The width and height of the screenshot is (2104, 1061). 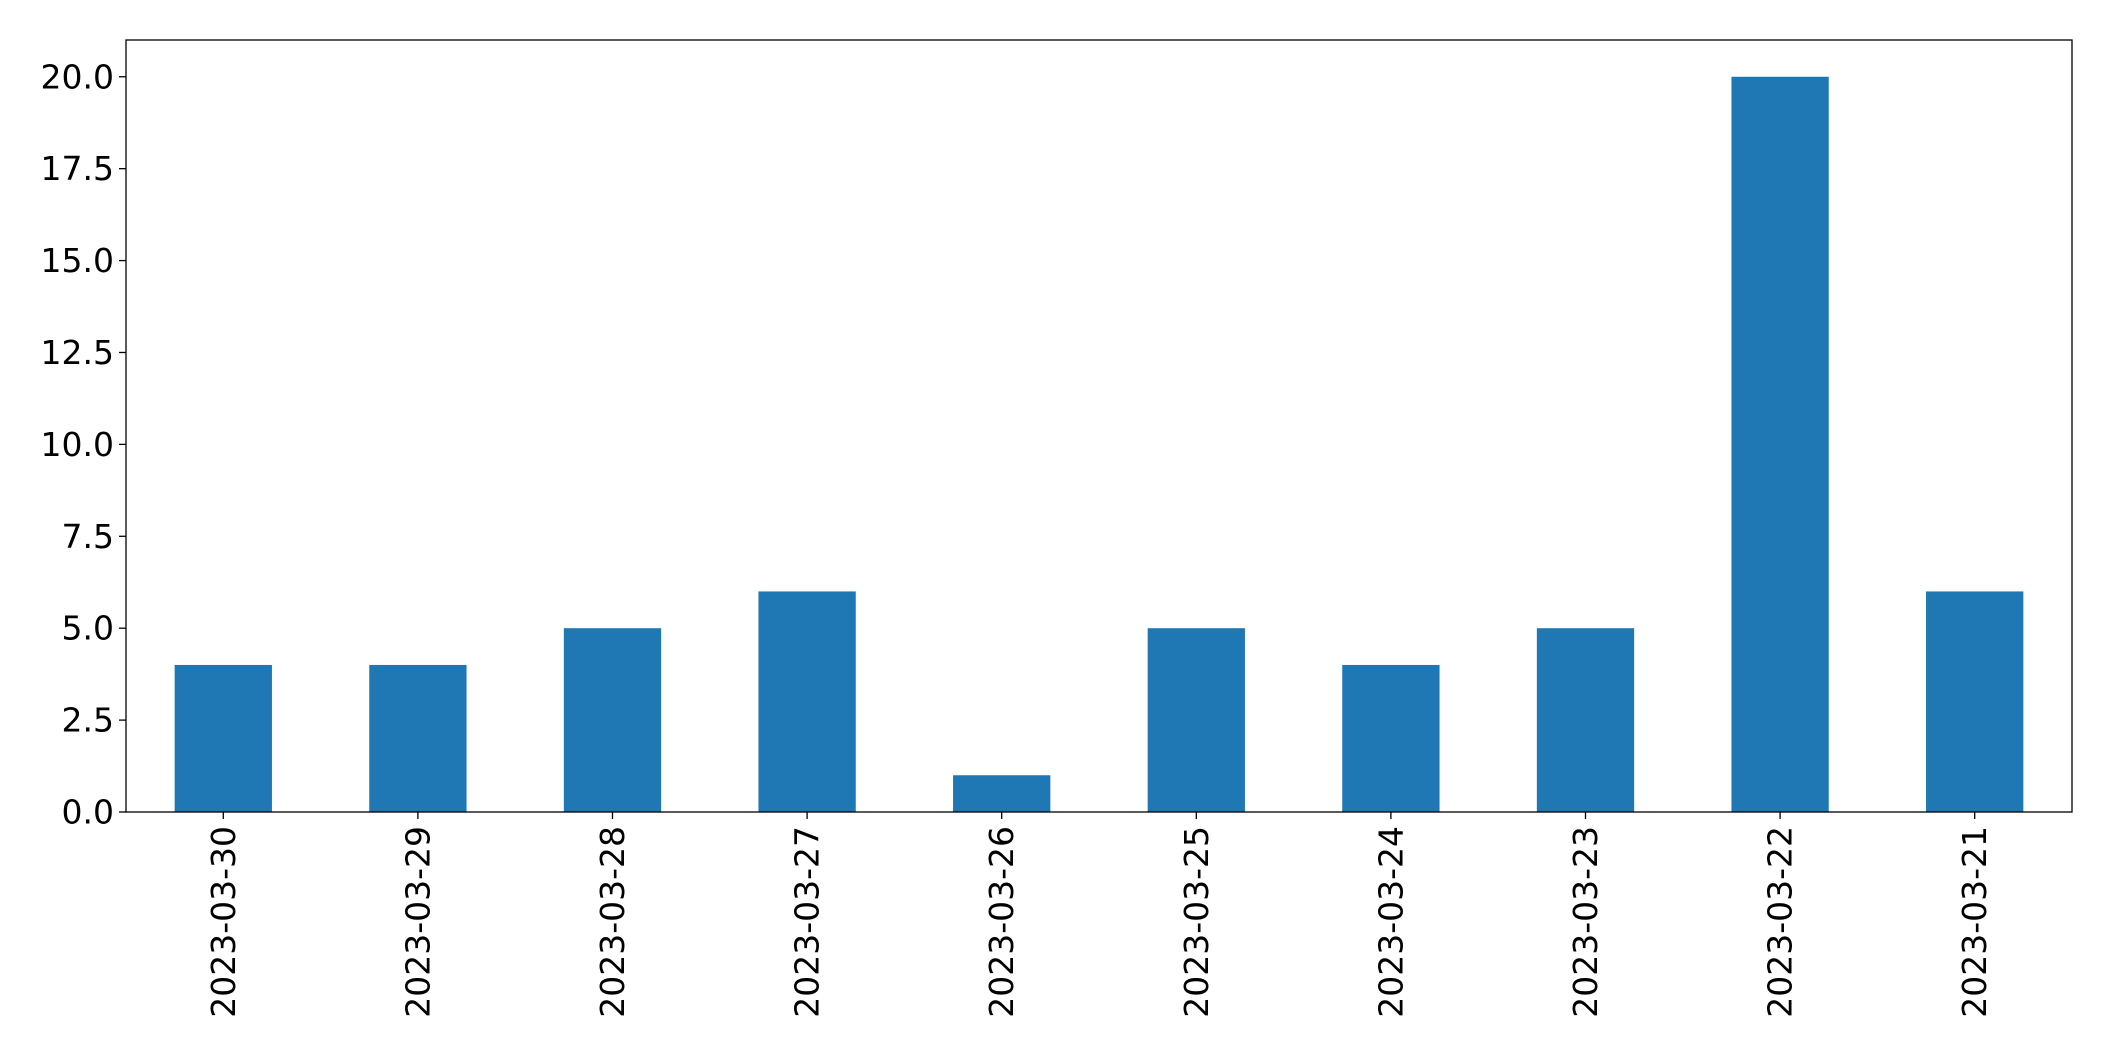 I want to click on x-tick-label: 2023-03-30, so click(x=223, y=922).